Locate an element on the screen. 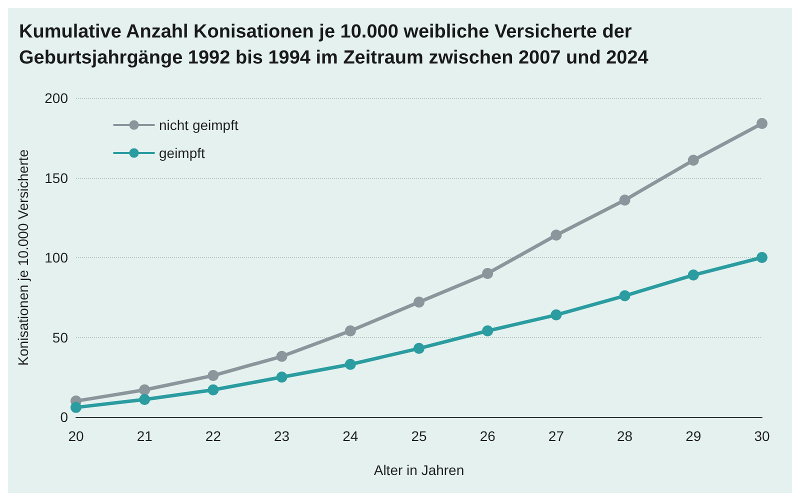 The height and width of the screenshot is (501, 800). x-tick-label: 23 is located at coordinates (282, 436).